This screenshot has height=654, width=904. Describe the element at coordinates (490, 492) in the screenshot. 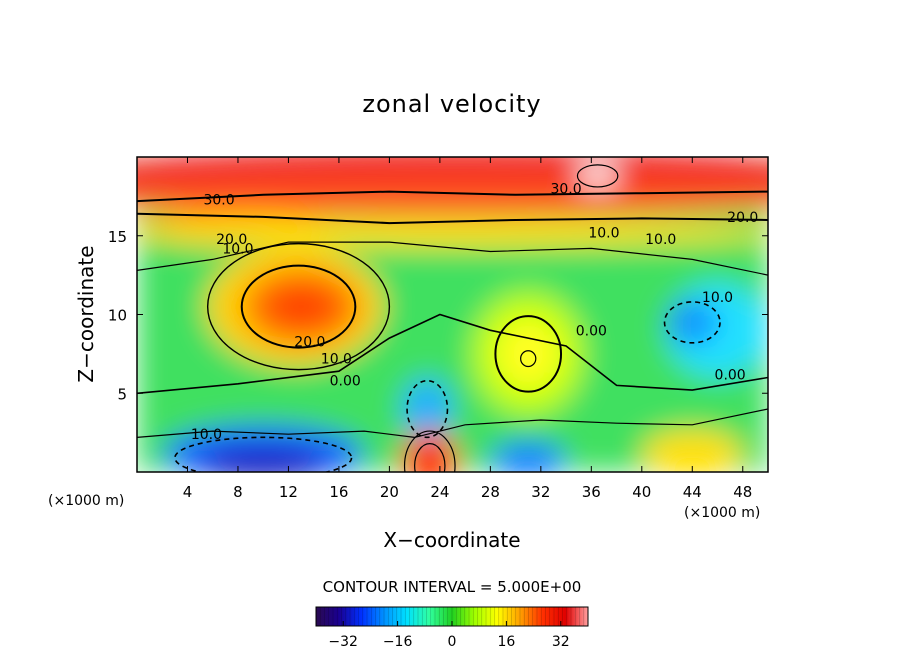

I see `x-tick-label: 28` at that location.